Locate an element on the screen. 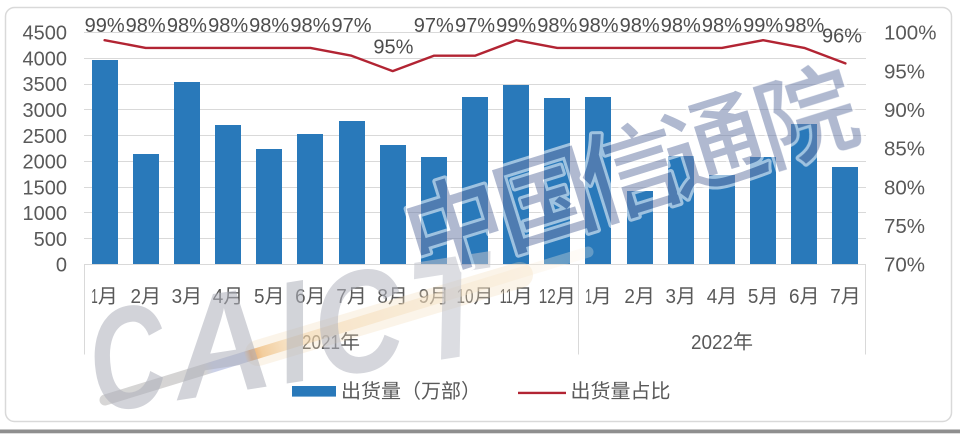  svg-text: 3000 is located at coordinates (45, 111).